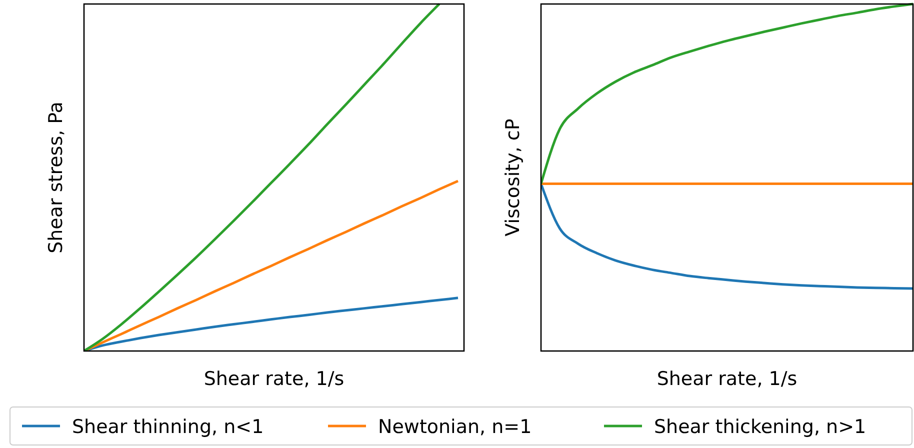 The width and height of the screenshot is (914, 448). Describe the element at coordinates (760, 427) in the screenshot. I see `legend-label: Shear thickening, n>1` at that location.